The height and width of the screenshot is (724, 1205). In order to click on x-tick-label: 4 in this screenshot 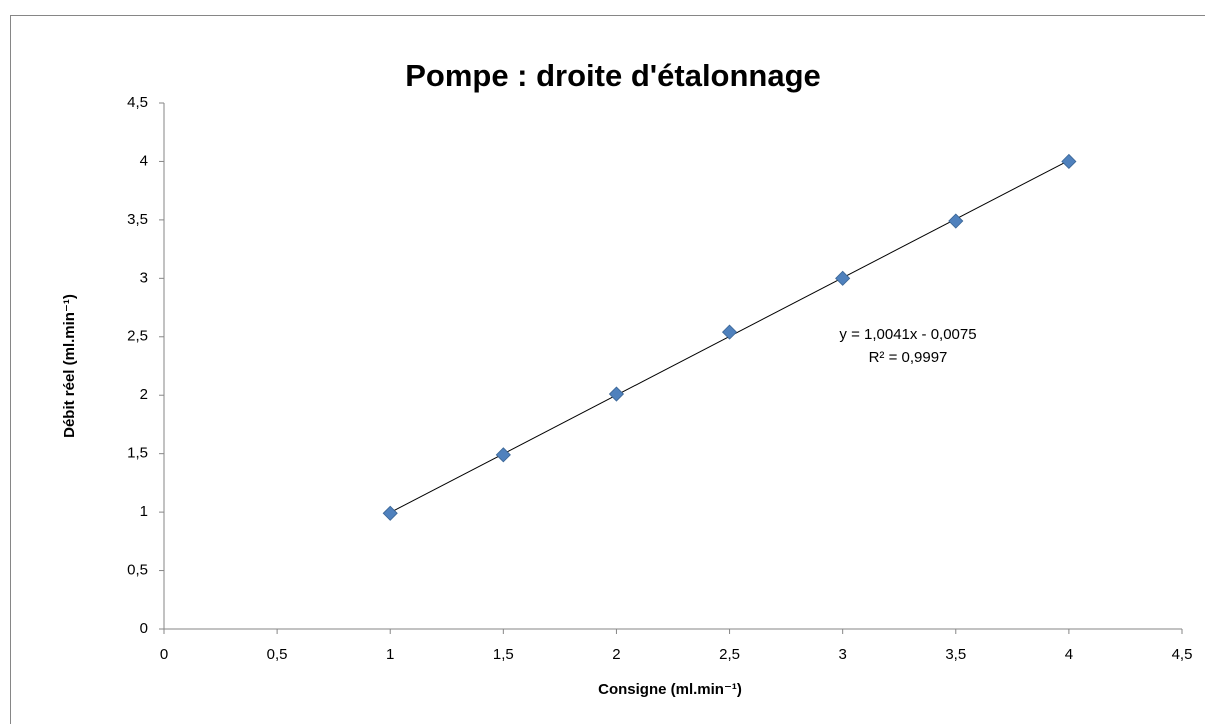, I will do `click(1069, 654)`.